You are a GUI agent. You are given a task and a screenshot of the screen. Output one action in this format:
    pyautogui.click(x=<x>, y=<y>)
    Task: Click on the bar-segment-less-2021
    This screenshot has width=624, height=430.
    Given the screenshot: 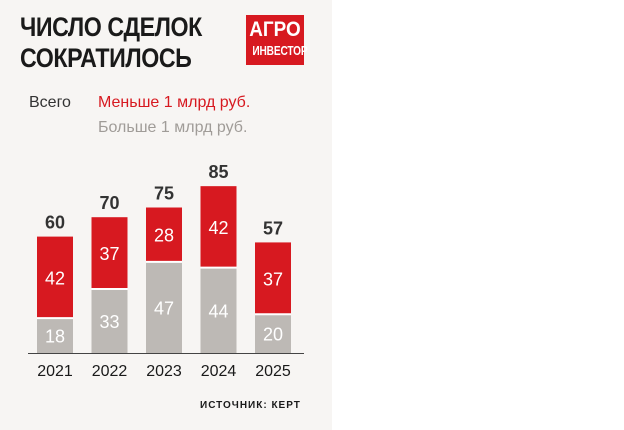 What is the action you would take?
    pyautogui.click(x=55, y=277)
    